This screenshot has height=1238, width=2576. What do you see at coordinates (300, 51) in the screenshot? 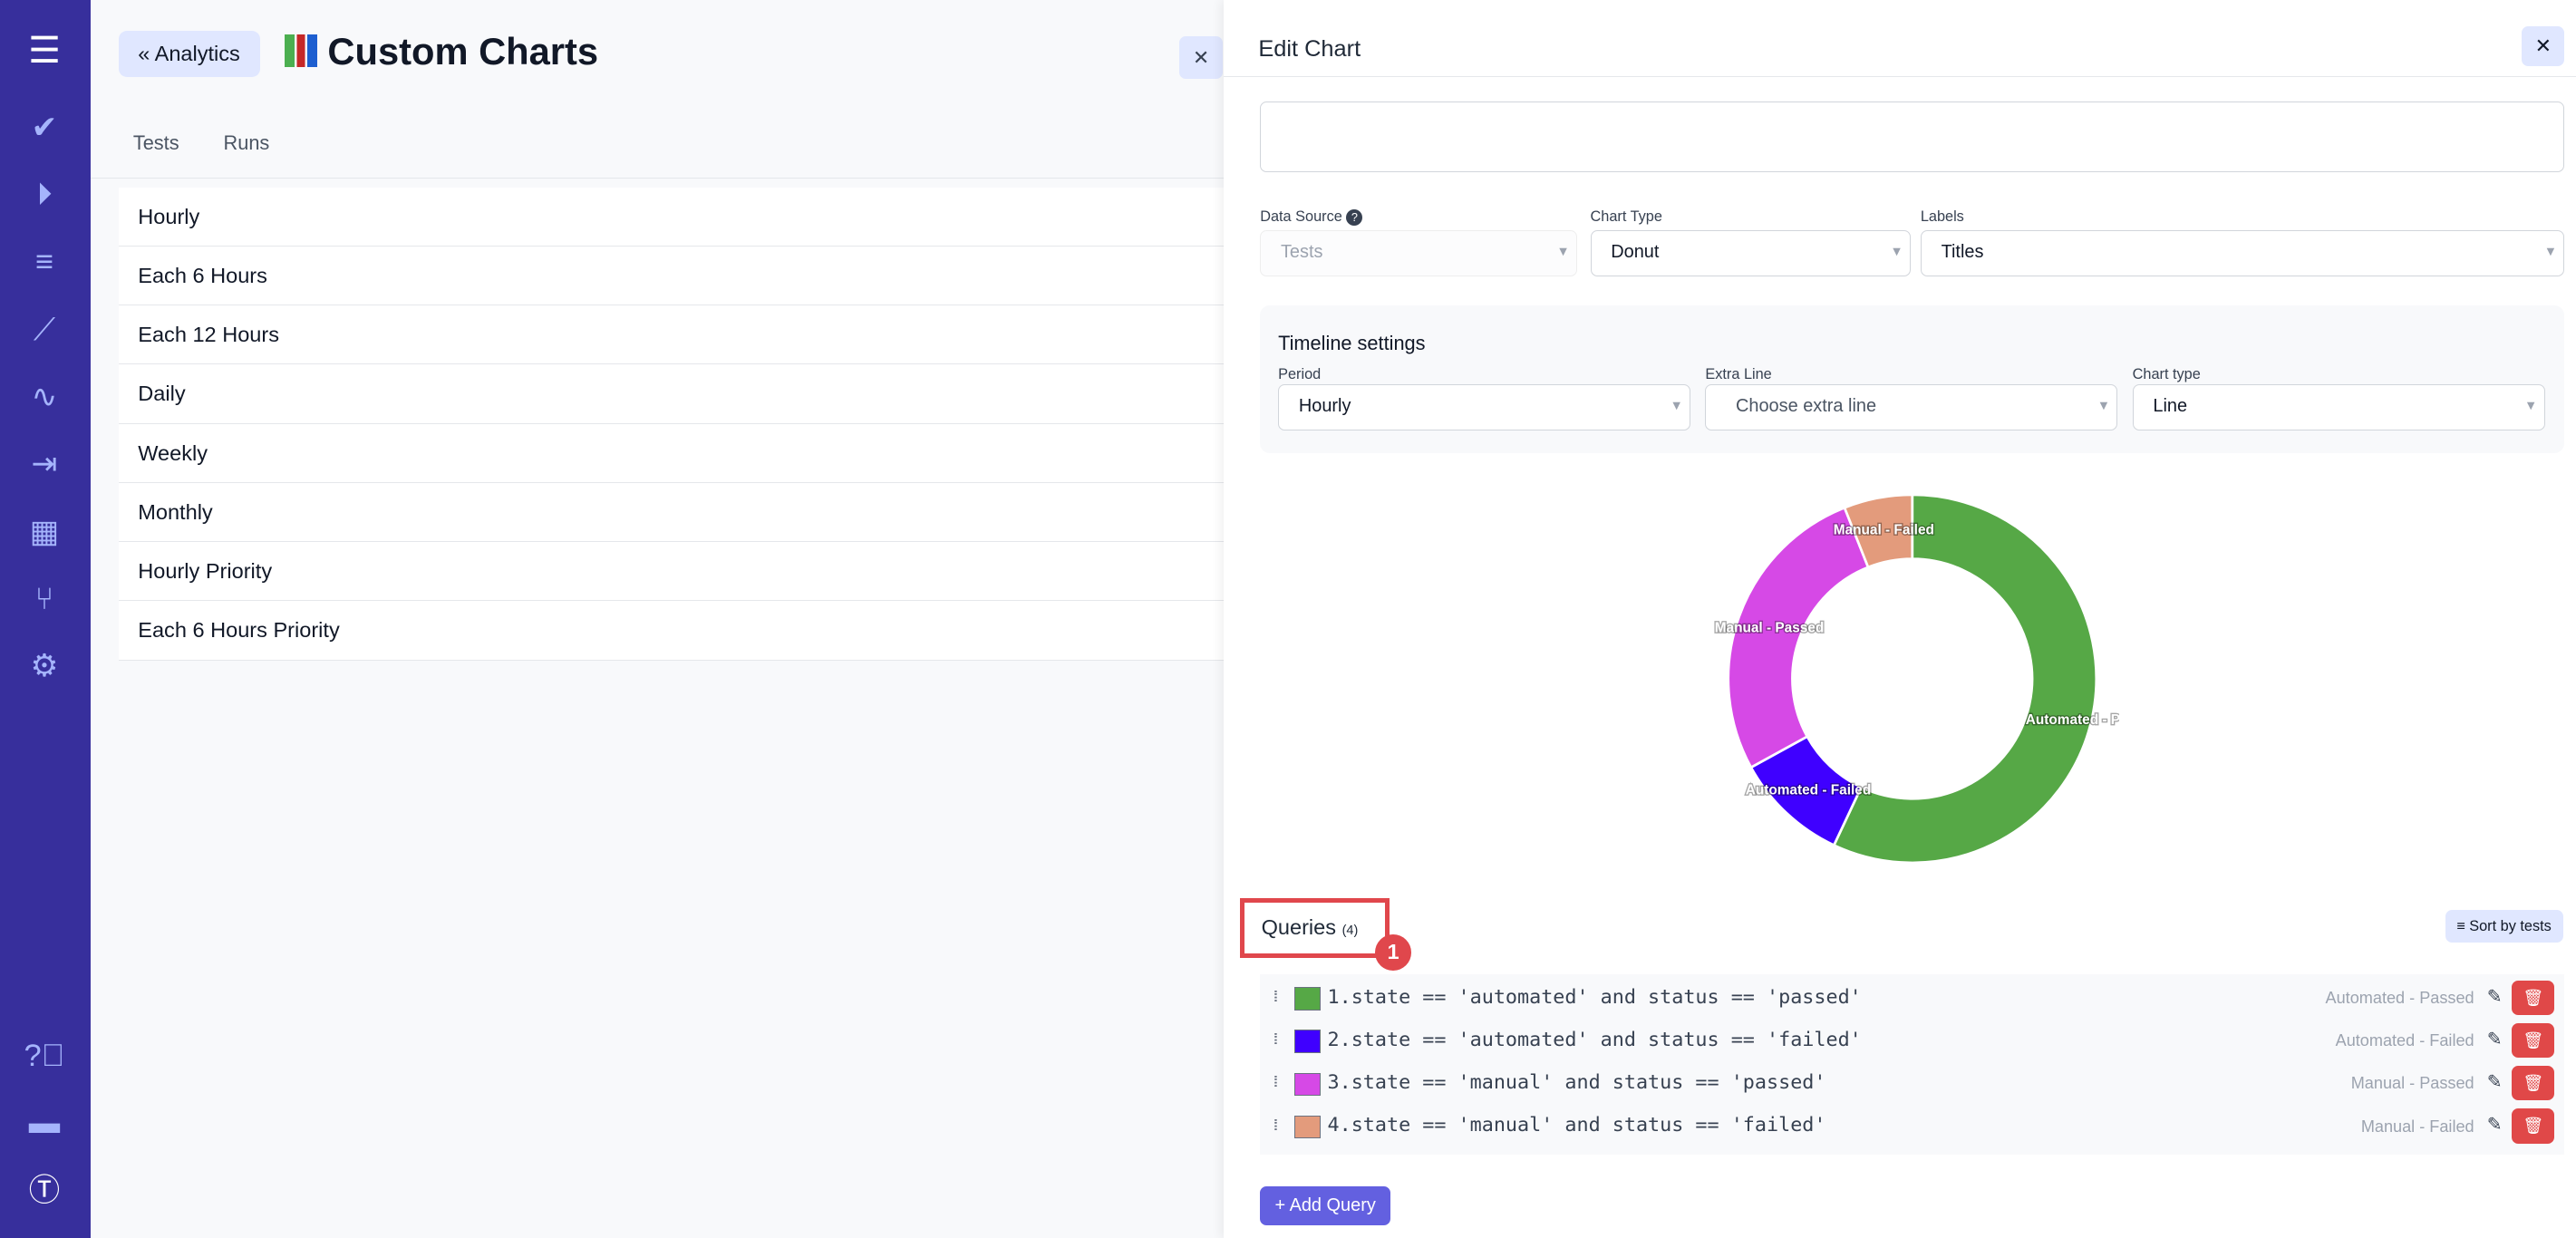
I see `bar-chart-icon` at bounding box center [300, 51].